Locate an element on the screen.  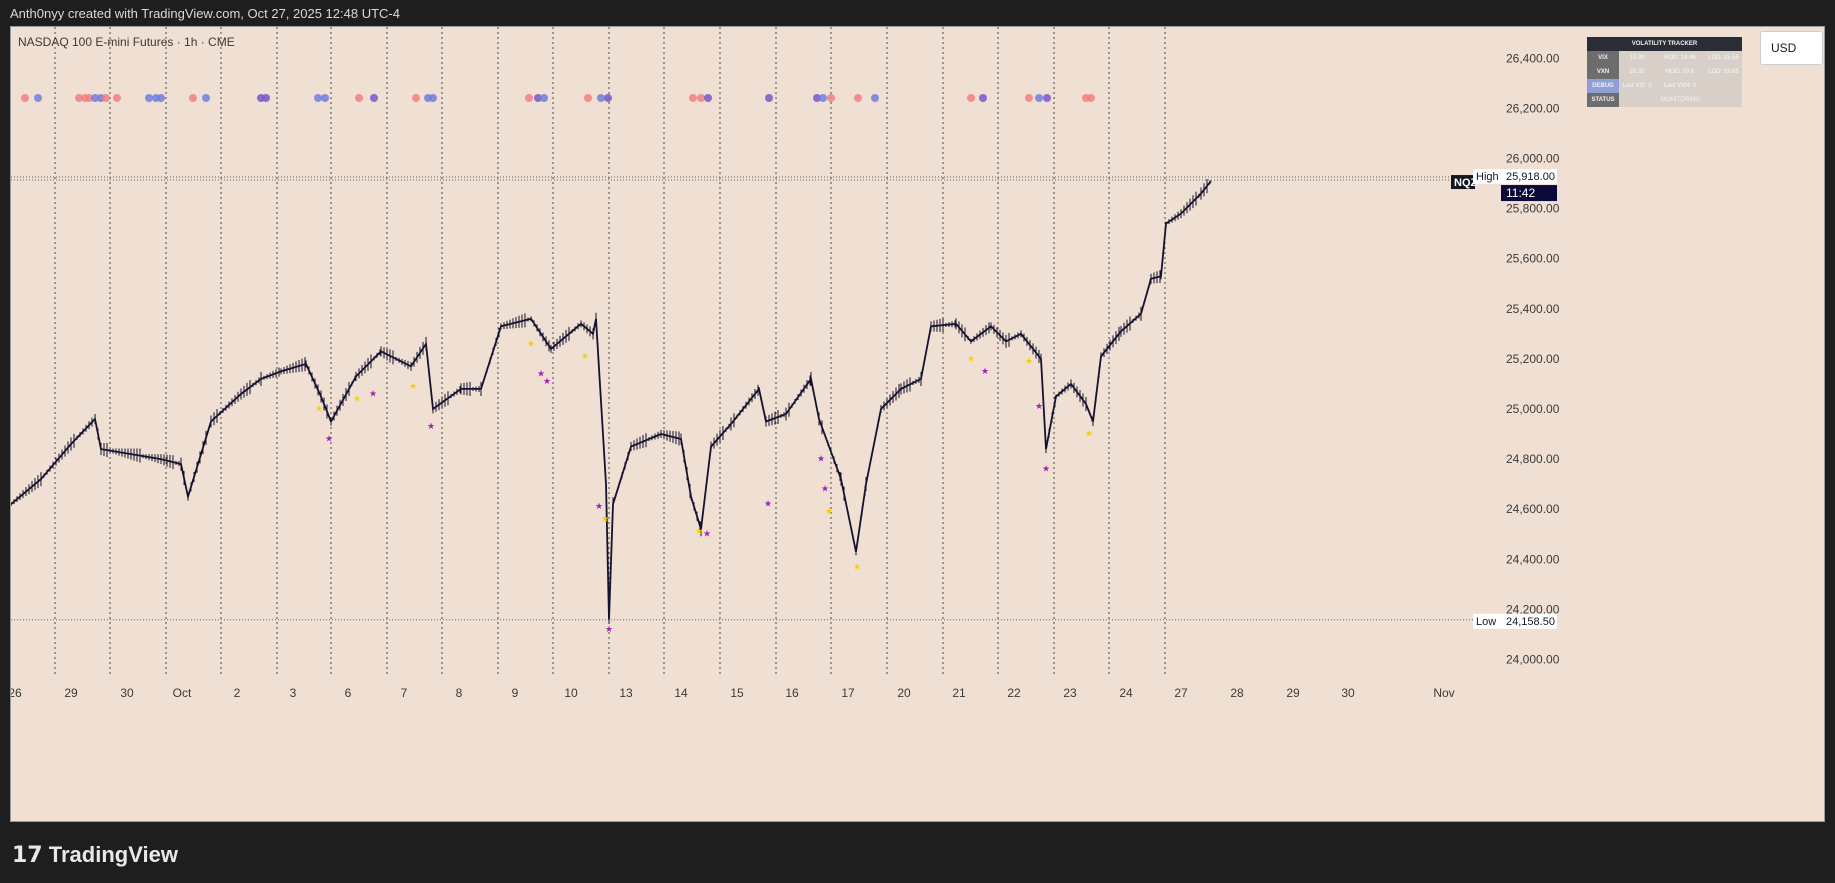
x-tick-label: 26 is located at coordinates (16, 693).